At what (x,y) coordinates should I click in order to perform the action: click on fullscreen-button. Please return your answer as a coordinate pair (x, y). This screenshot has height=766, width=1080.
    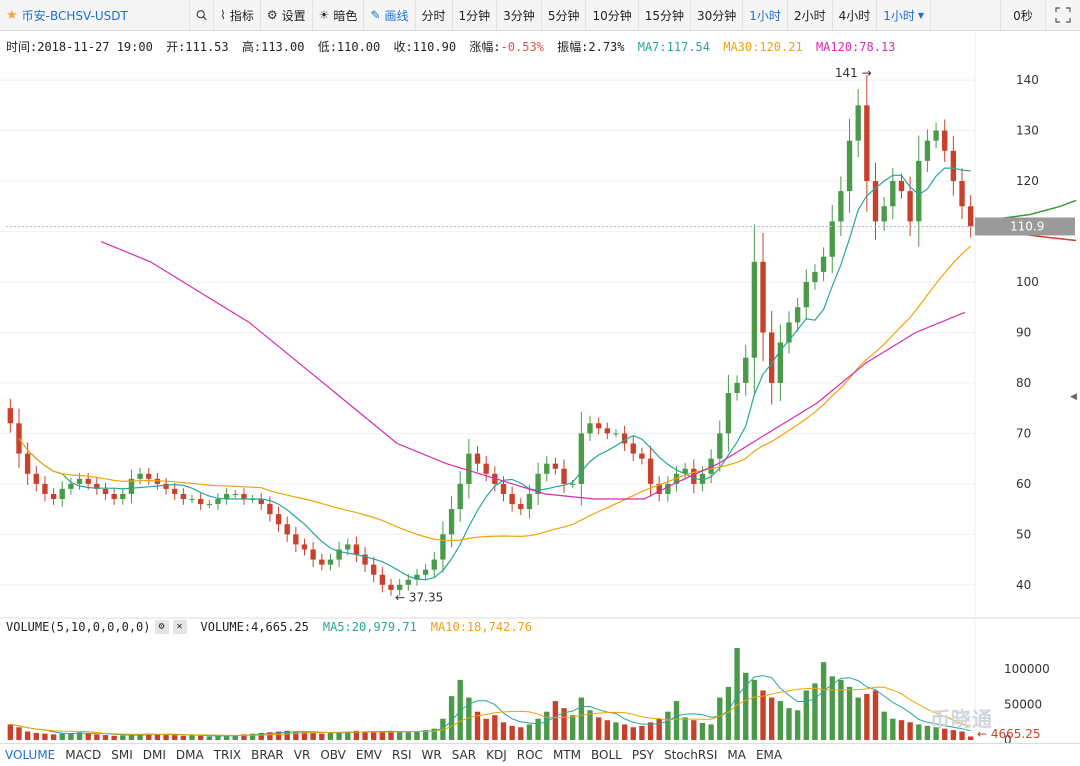
    Looking at the image, I should click on (1063, 15).